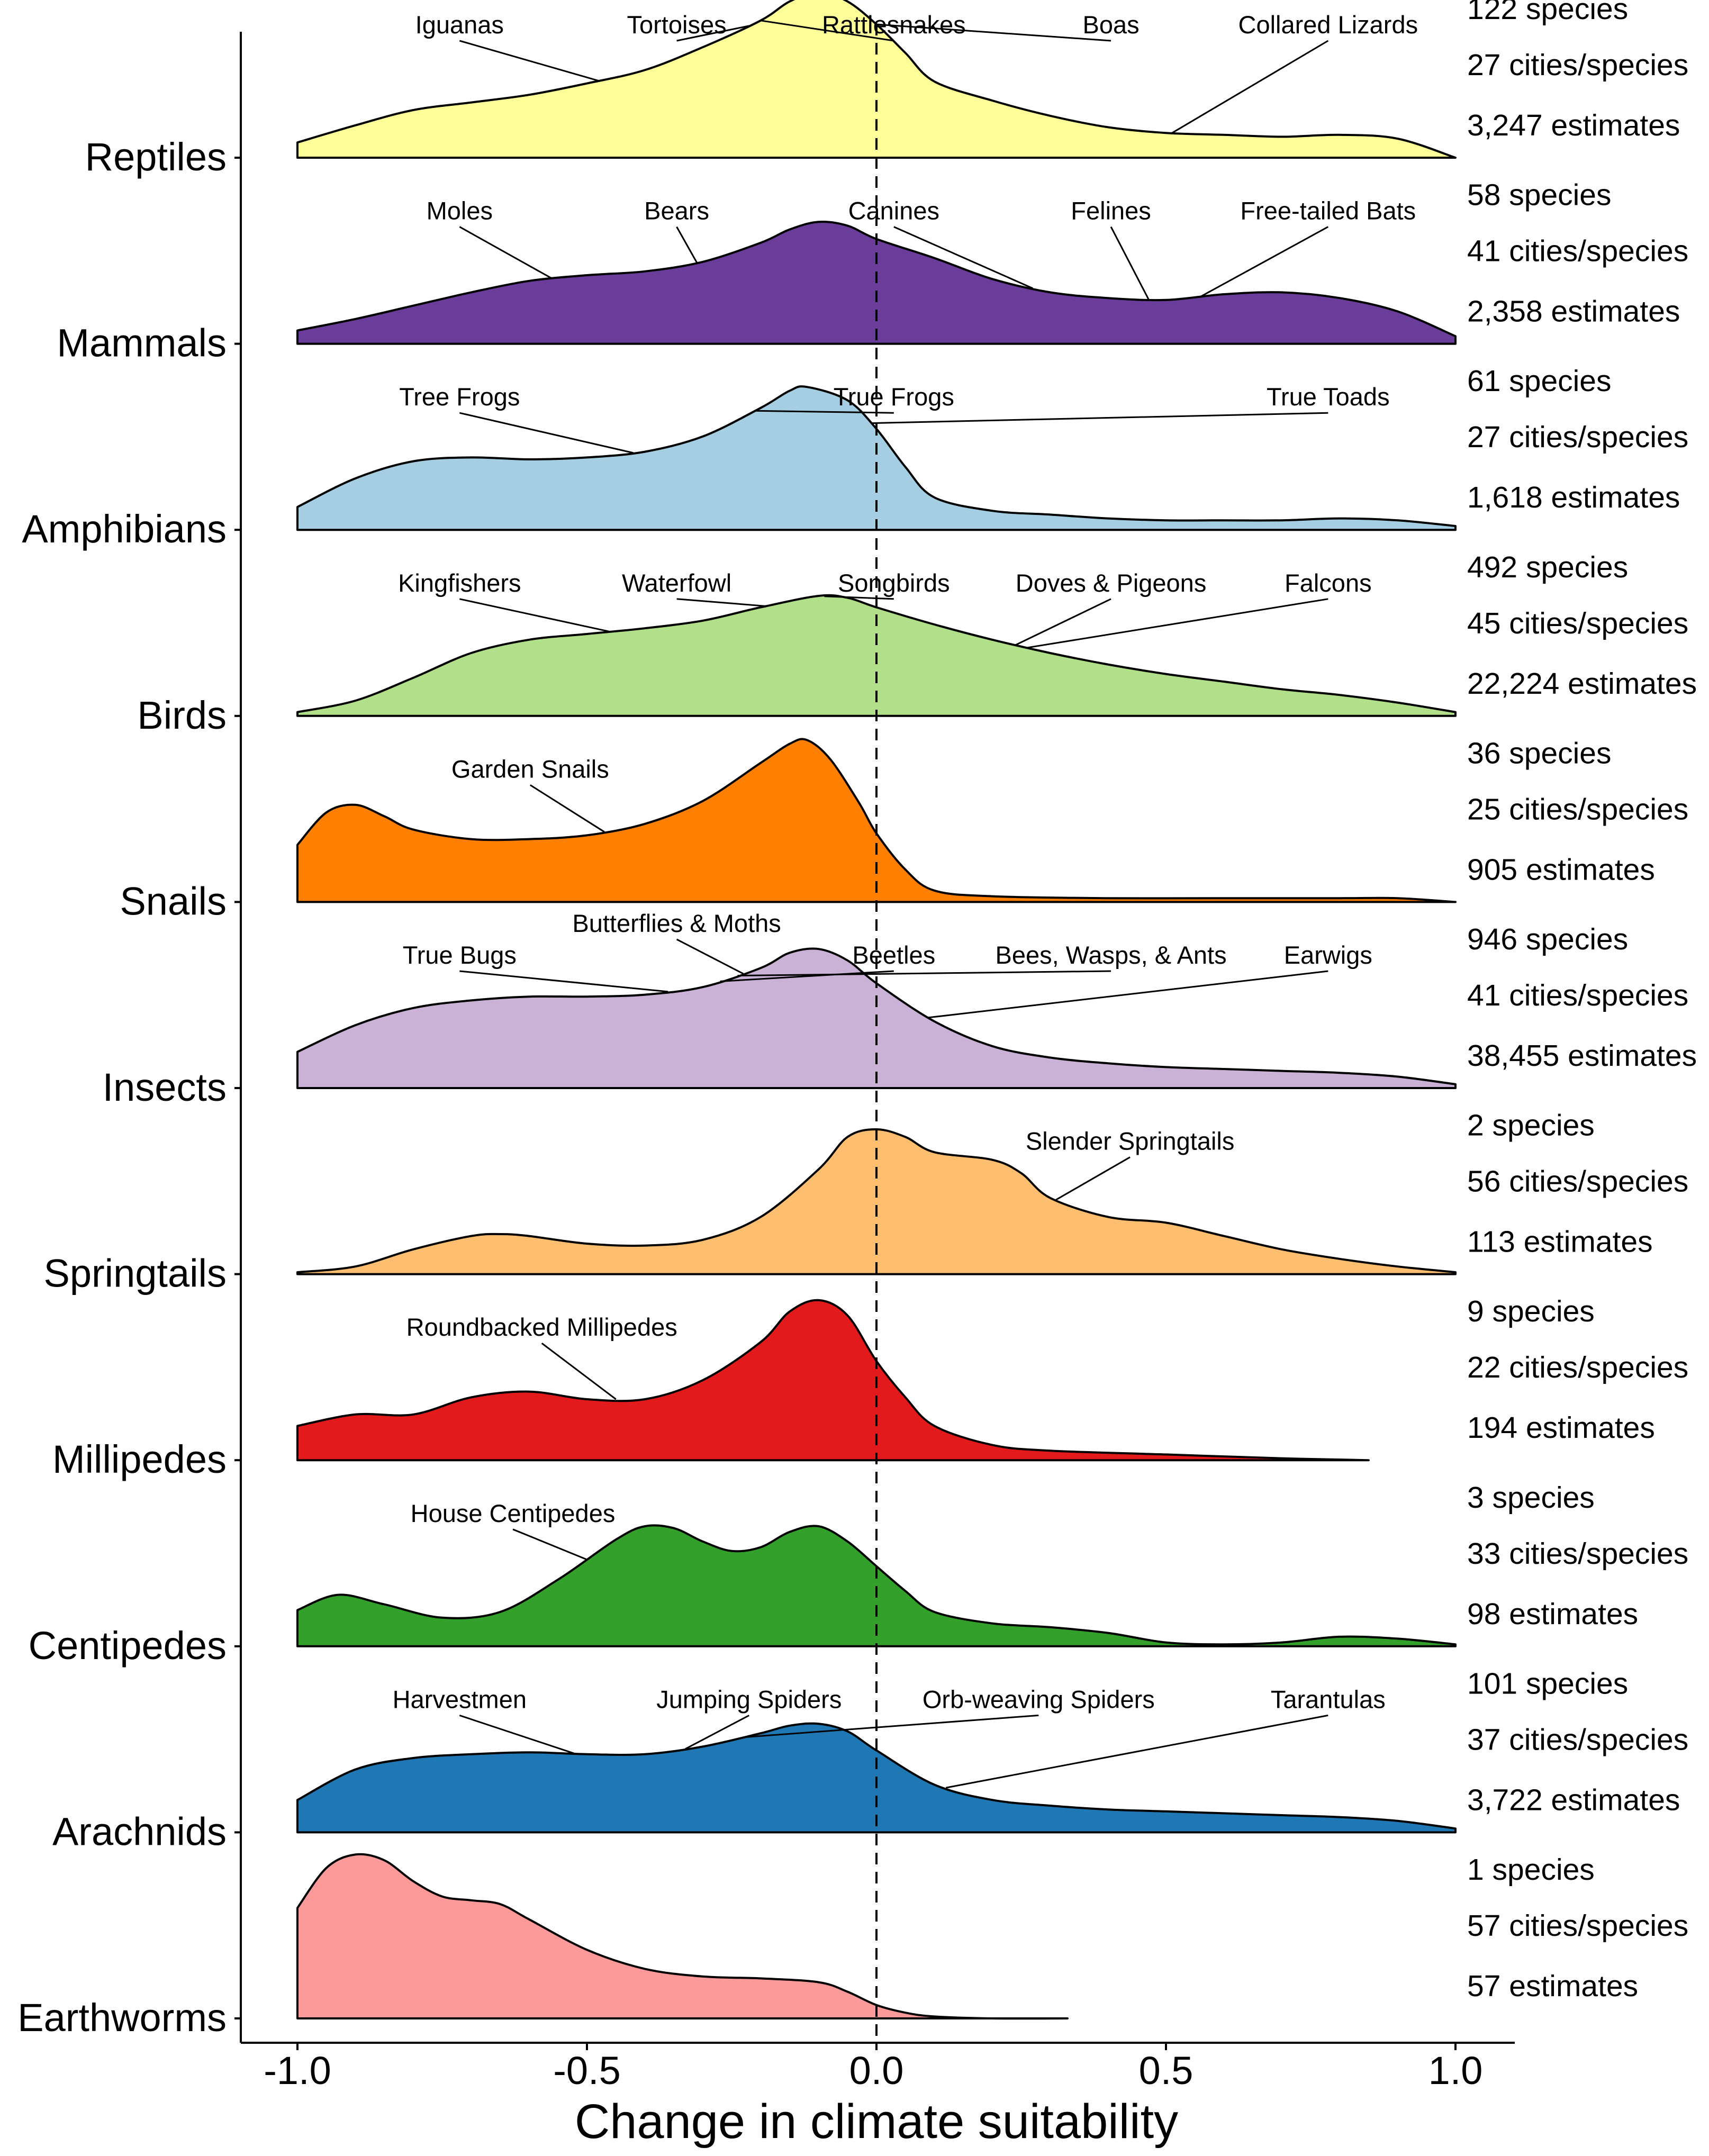 The image size is (1709, 2156). Describe the element at coordinates (1166, 2070) in the screenshot. I see `x-tick-label: 0.5` at that location.